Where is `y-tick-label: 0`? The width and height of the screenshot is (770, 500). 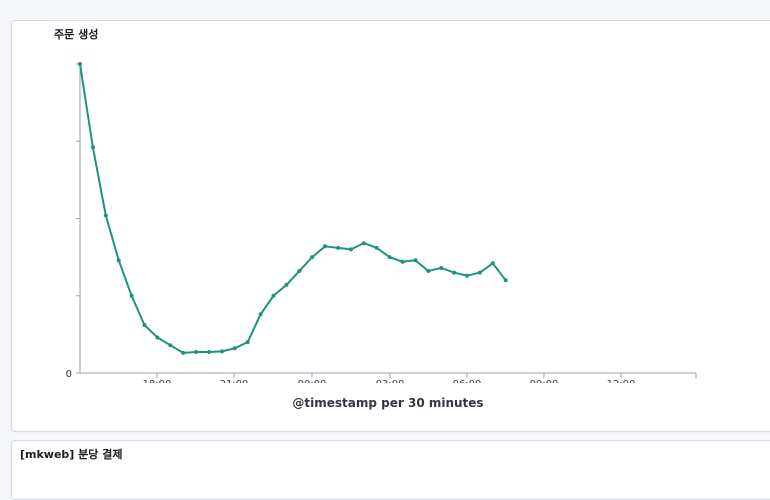
y-tick-label: 0 is located at coordinates (69, 374).